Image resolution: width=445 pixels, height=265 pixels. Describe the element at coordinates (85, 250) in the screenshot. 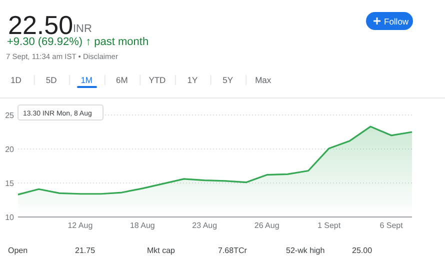

I see `text: 21.75` at that location.